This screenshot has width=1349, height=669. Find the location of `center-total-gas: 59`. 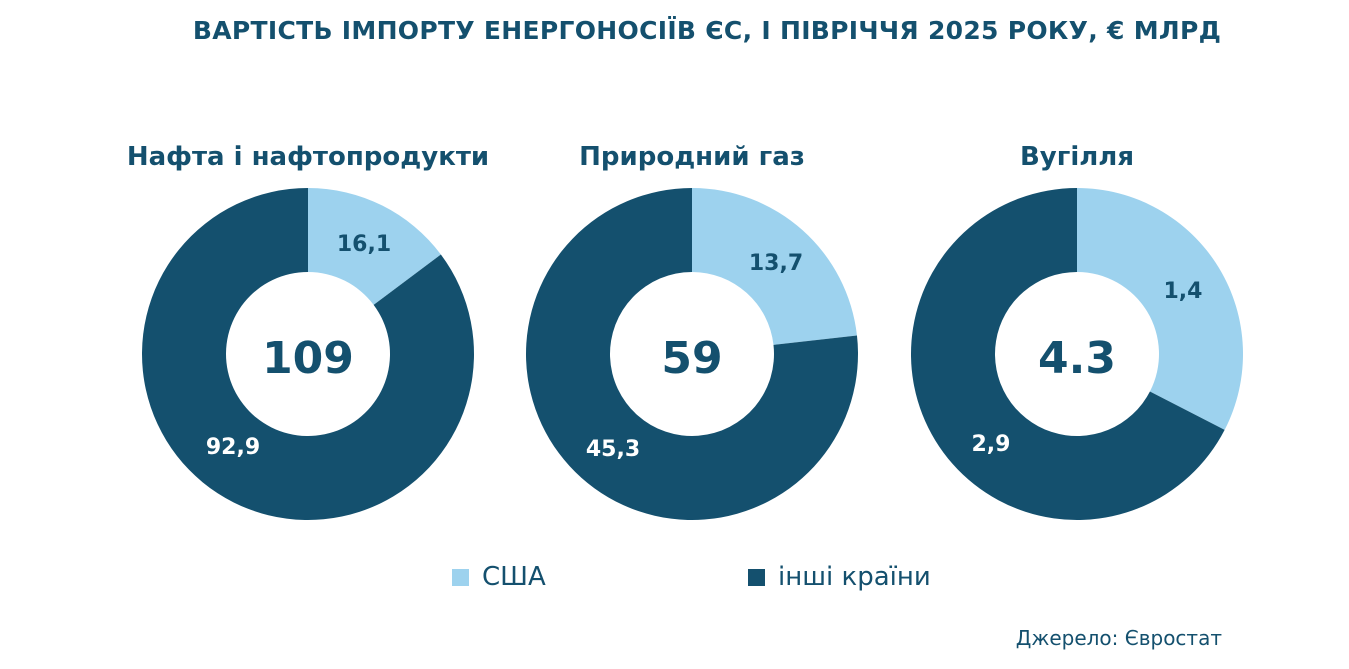

center-total-gas: 59 is located at coordinates (691, 358).